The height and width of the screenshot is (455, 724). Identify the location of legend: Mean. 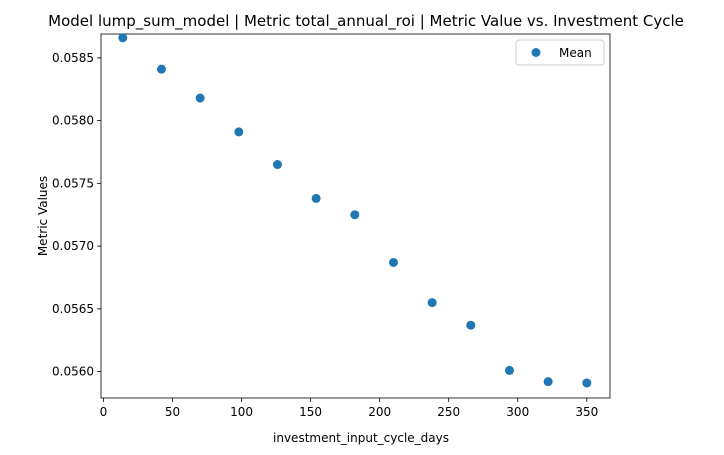
(560, 52).